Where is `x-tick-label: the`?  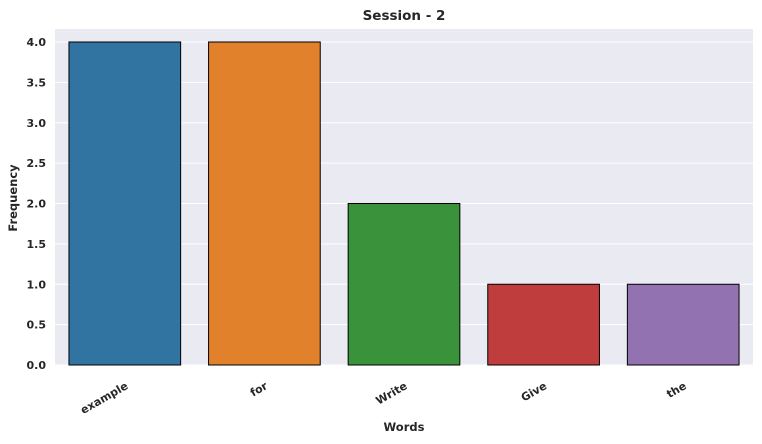
x-tick-label: the is located at coordinates (676, 390).